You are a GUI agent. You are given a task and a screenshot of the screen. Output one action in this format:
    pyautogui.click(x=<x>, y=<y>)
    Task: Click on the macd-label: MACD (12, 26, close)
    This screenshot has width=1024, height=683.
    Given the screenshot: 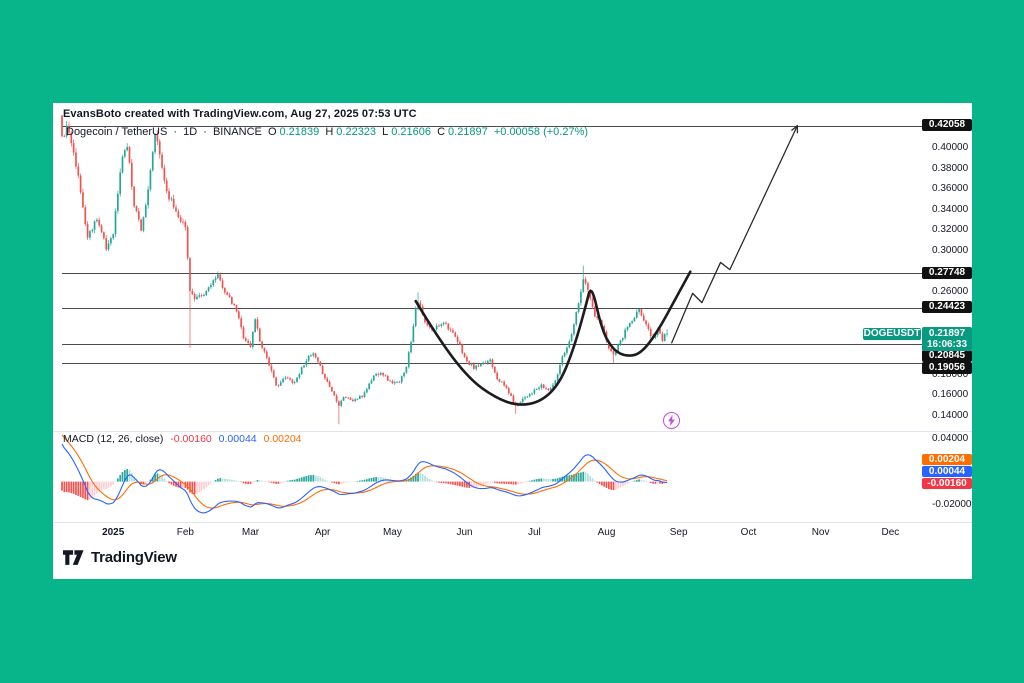 What is the action you would take?
    pyautogui.click(x=113, y=439)
    